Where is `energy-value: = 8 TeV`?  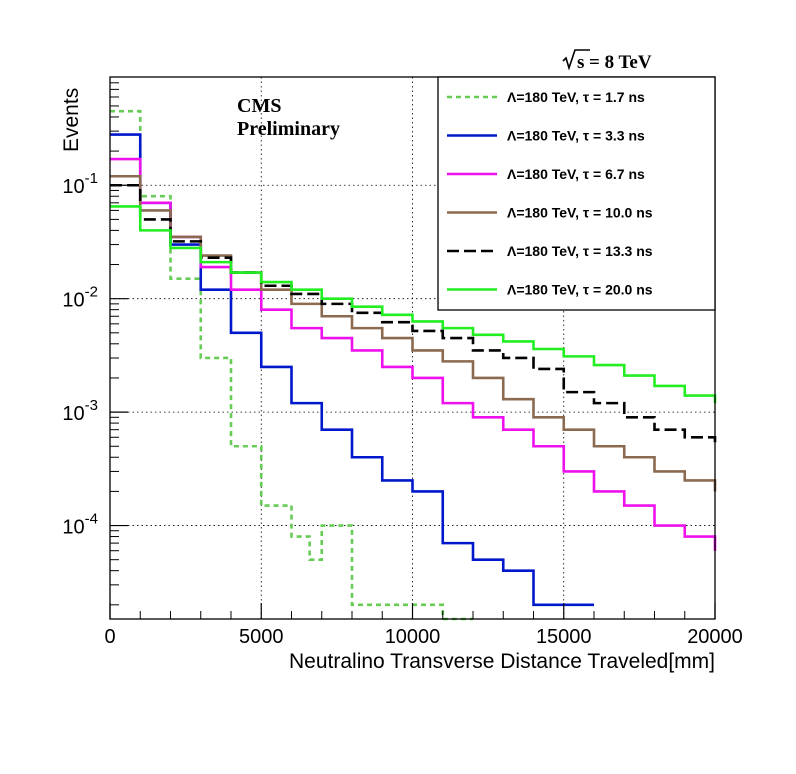 energy-value: = 8 TeV is located at coordinates (620, 62).